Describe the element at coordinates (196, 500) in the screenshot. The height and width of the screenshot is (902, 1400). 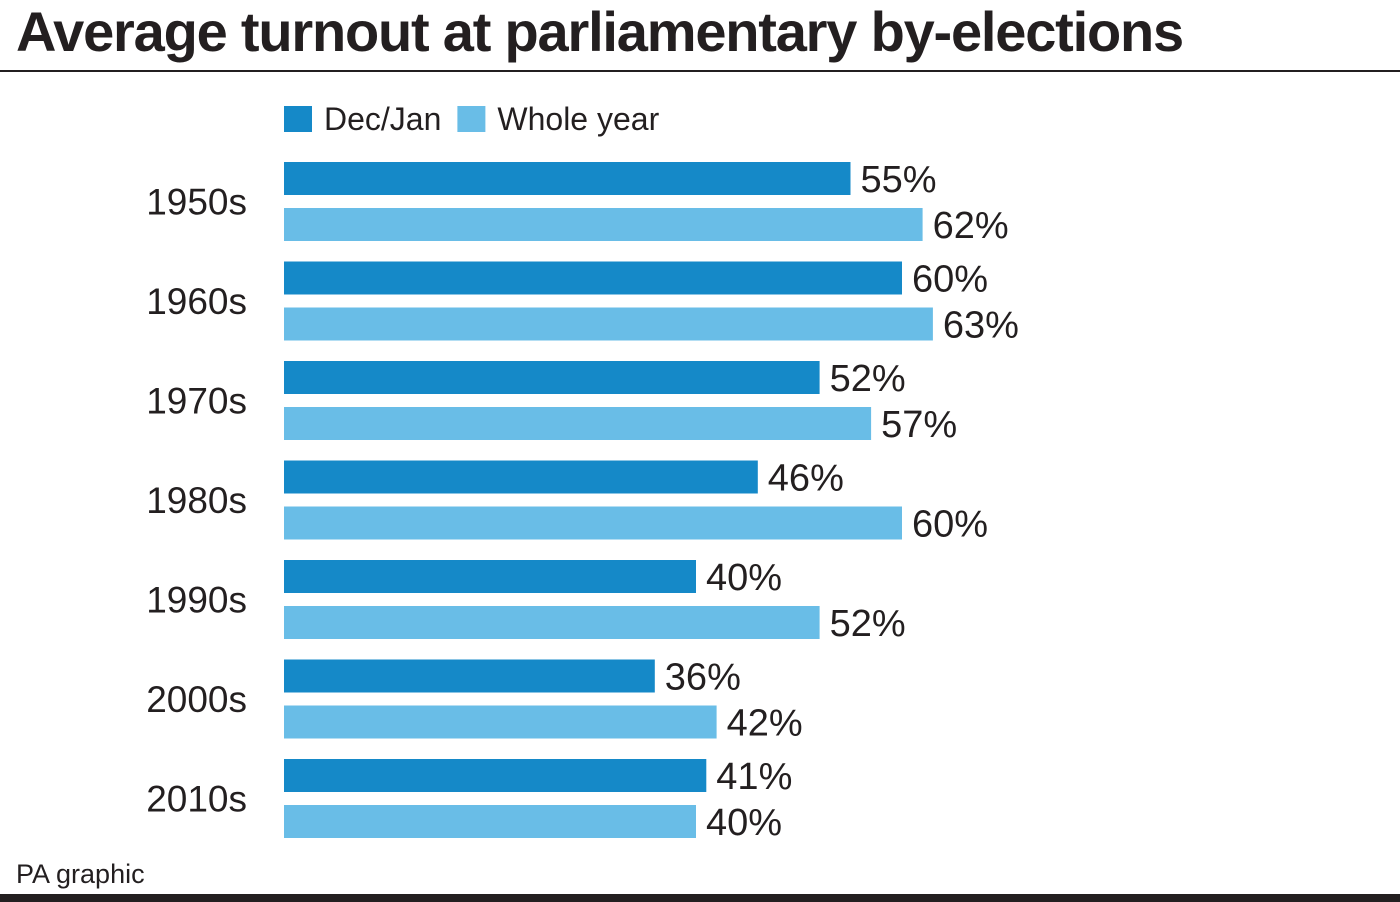
I see `category-label: 1980s` at that location.